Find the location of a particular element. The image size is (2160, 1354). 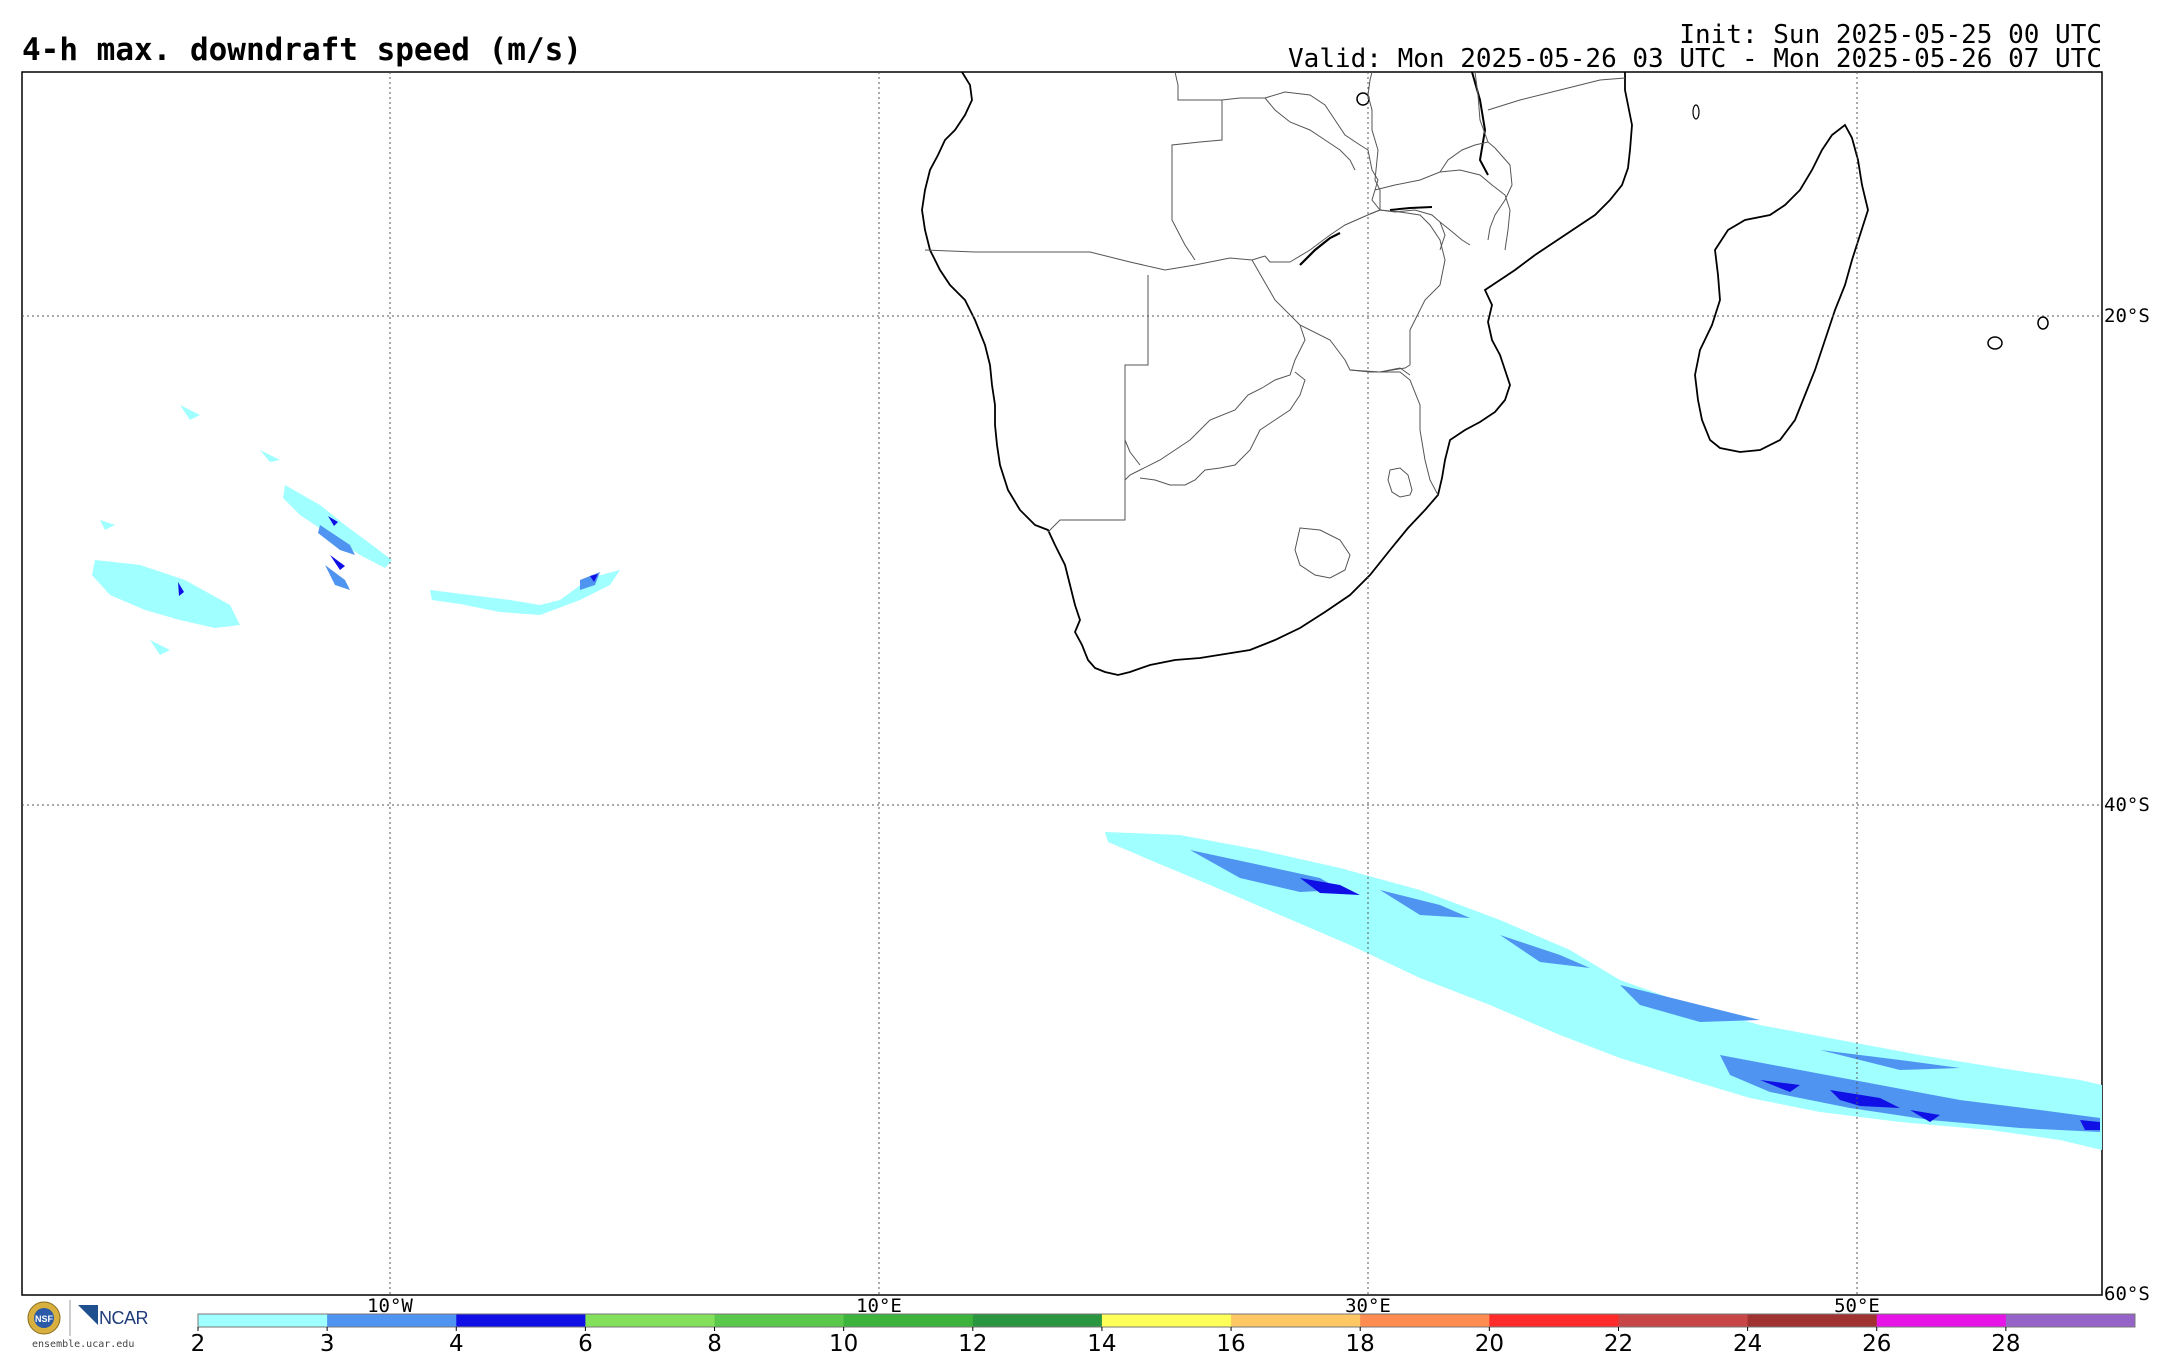

lat-label-20s: 20°S is located at coordinates (2127, 316).